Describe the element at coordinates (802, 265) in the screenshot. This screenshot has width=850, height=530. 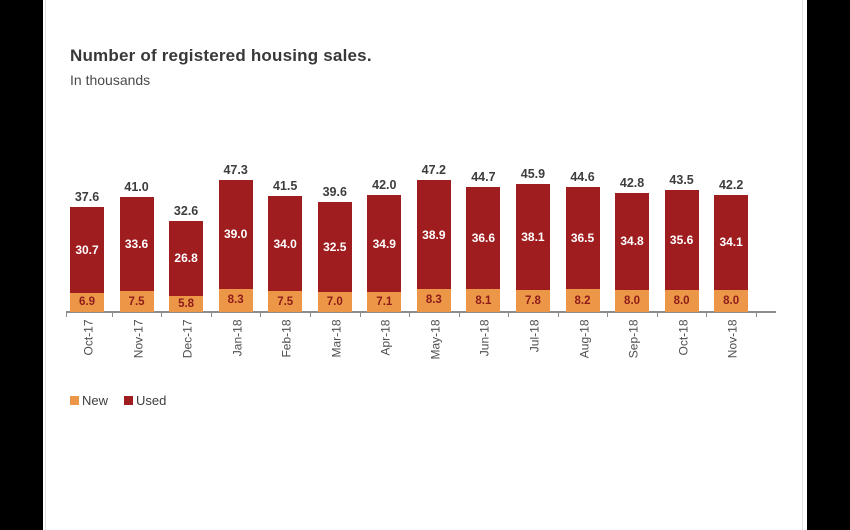
I see `page-right-edge-line` at that location.